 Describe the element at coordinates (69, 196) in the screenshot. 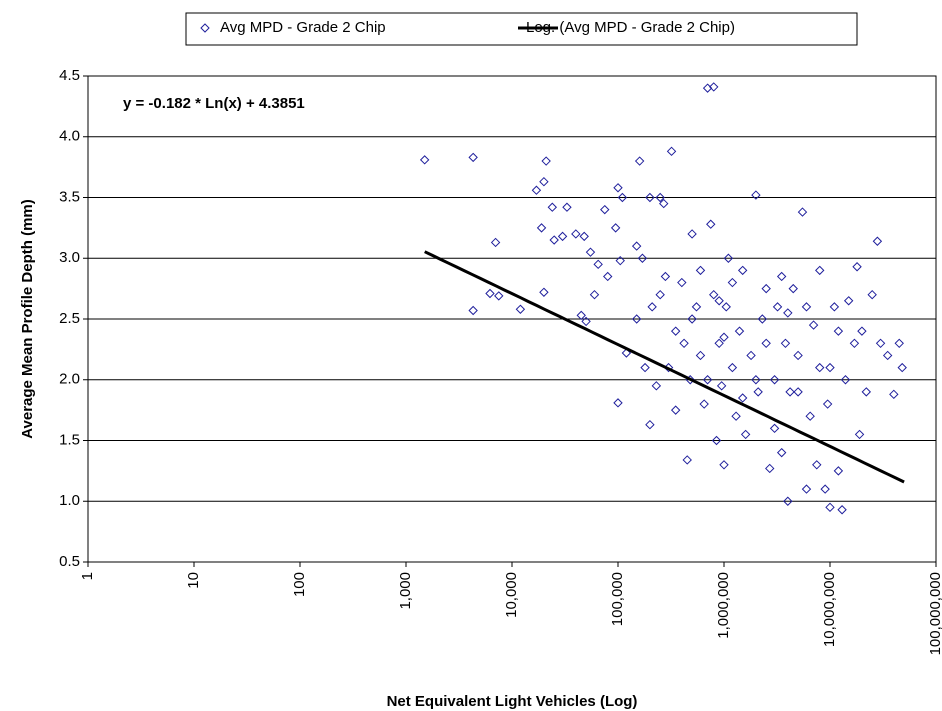

I see `y-tick-label: 3.5` at that location.